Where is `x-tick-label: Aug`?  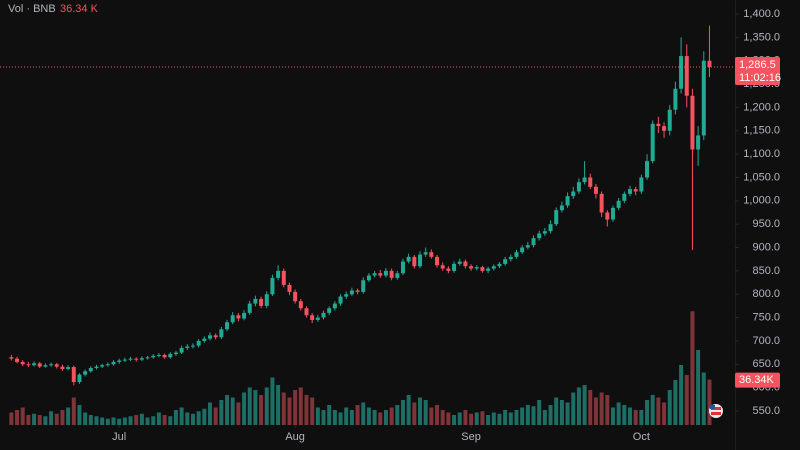
x-tick-label: Aug is located at coordinates (295, 437).